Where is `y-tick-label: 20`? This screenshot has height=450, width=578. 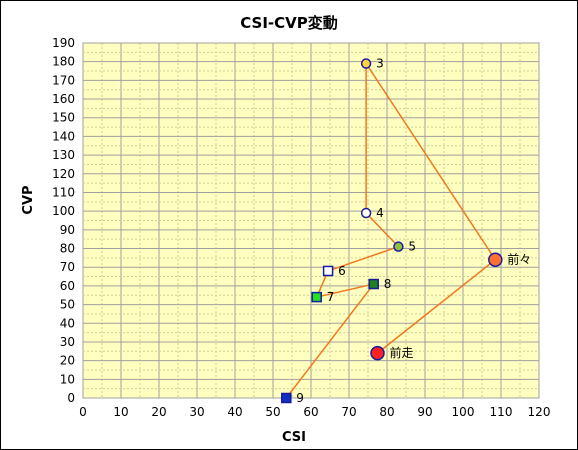
y-tick-label: 20 is located at coordinates (67, 361).